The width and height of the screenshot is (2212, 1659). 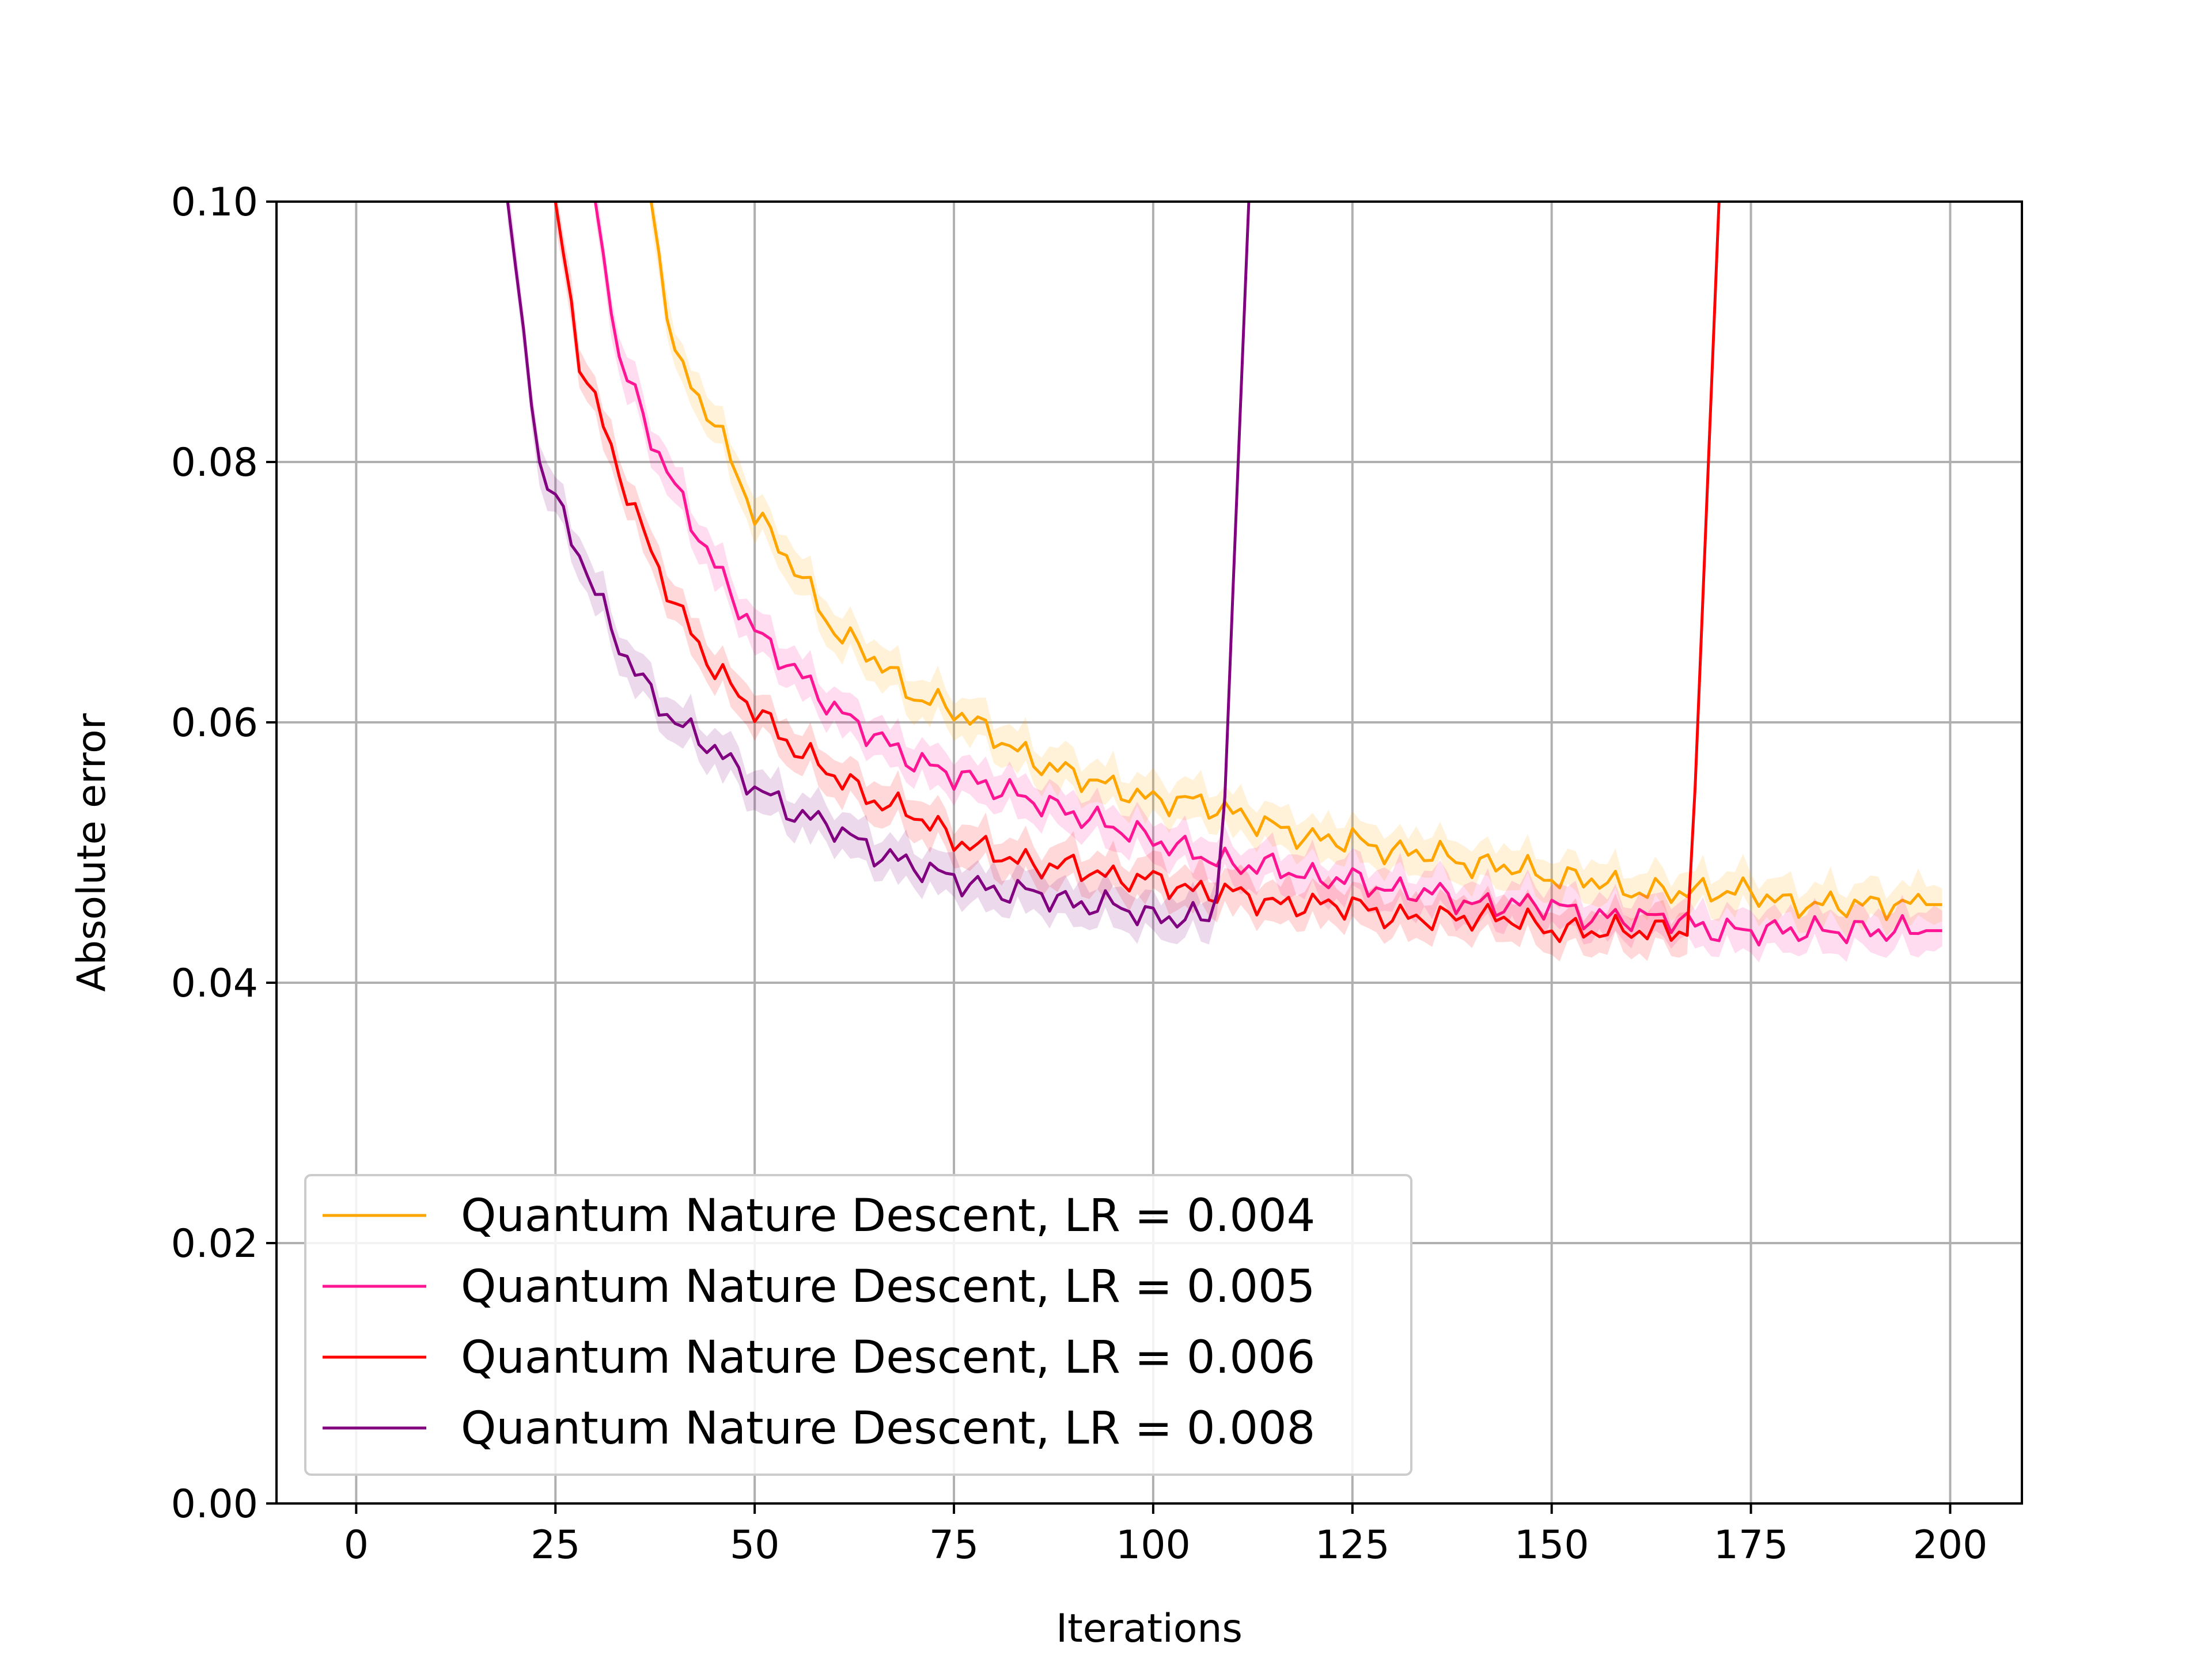 I want to click on legend-label-lr-0008: Quantum Nature Descent, LR = 0.008, so click(x=888, y=1429).